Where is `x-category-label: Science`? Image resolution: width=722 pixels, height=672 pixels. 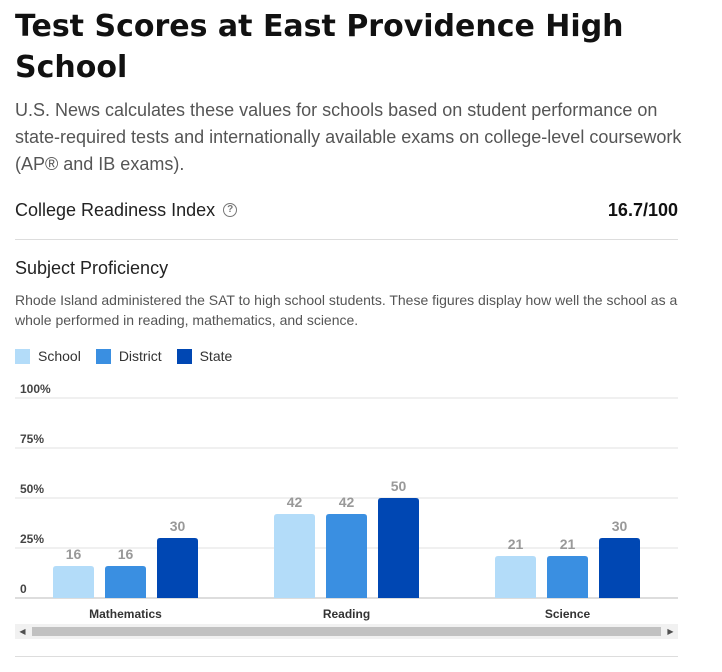
x-category-label: Science is located at coordinates (568, 614).